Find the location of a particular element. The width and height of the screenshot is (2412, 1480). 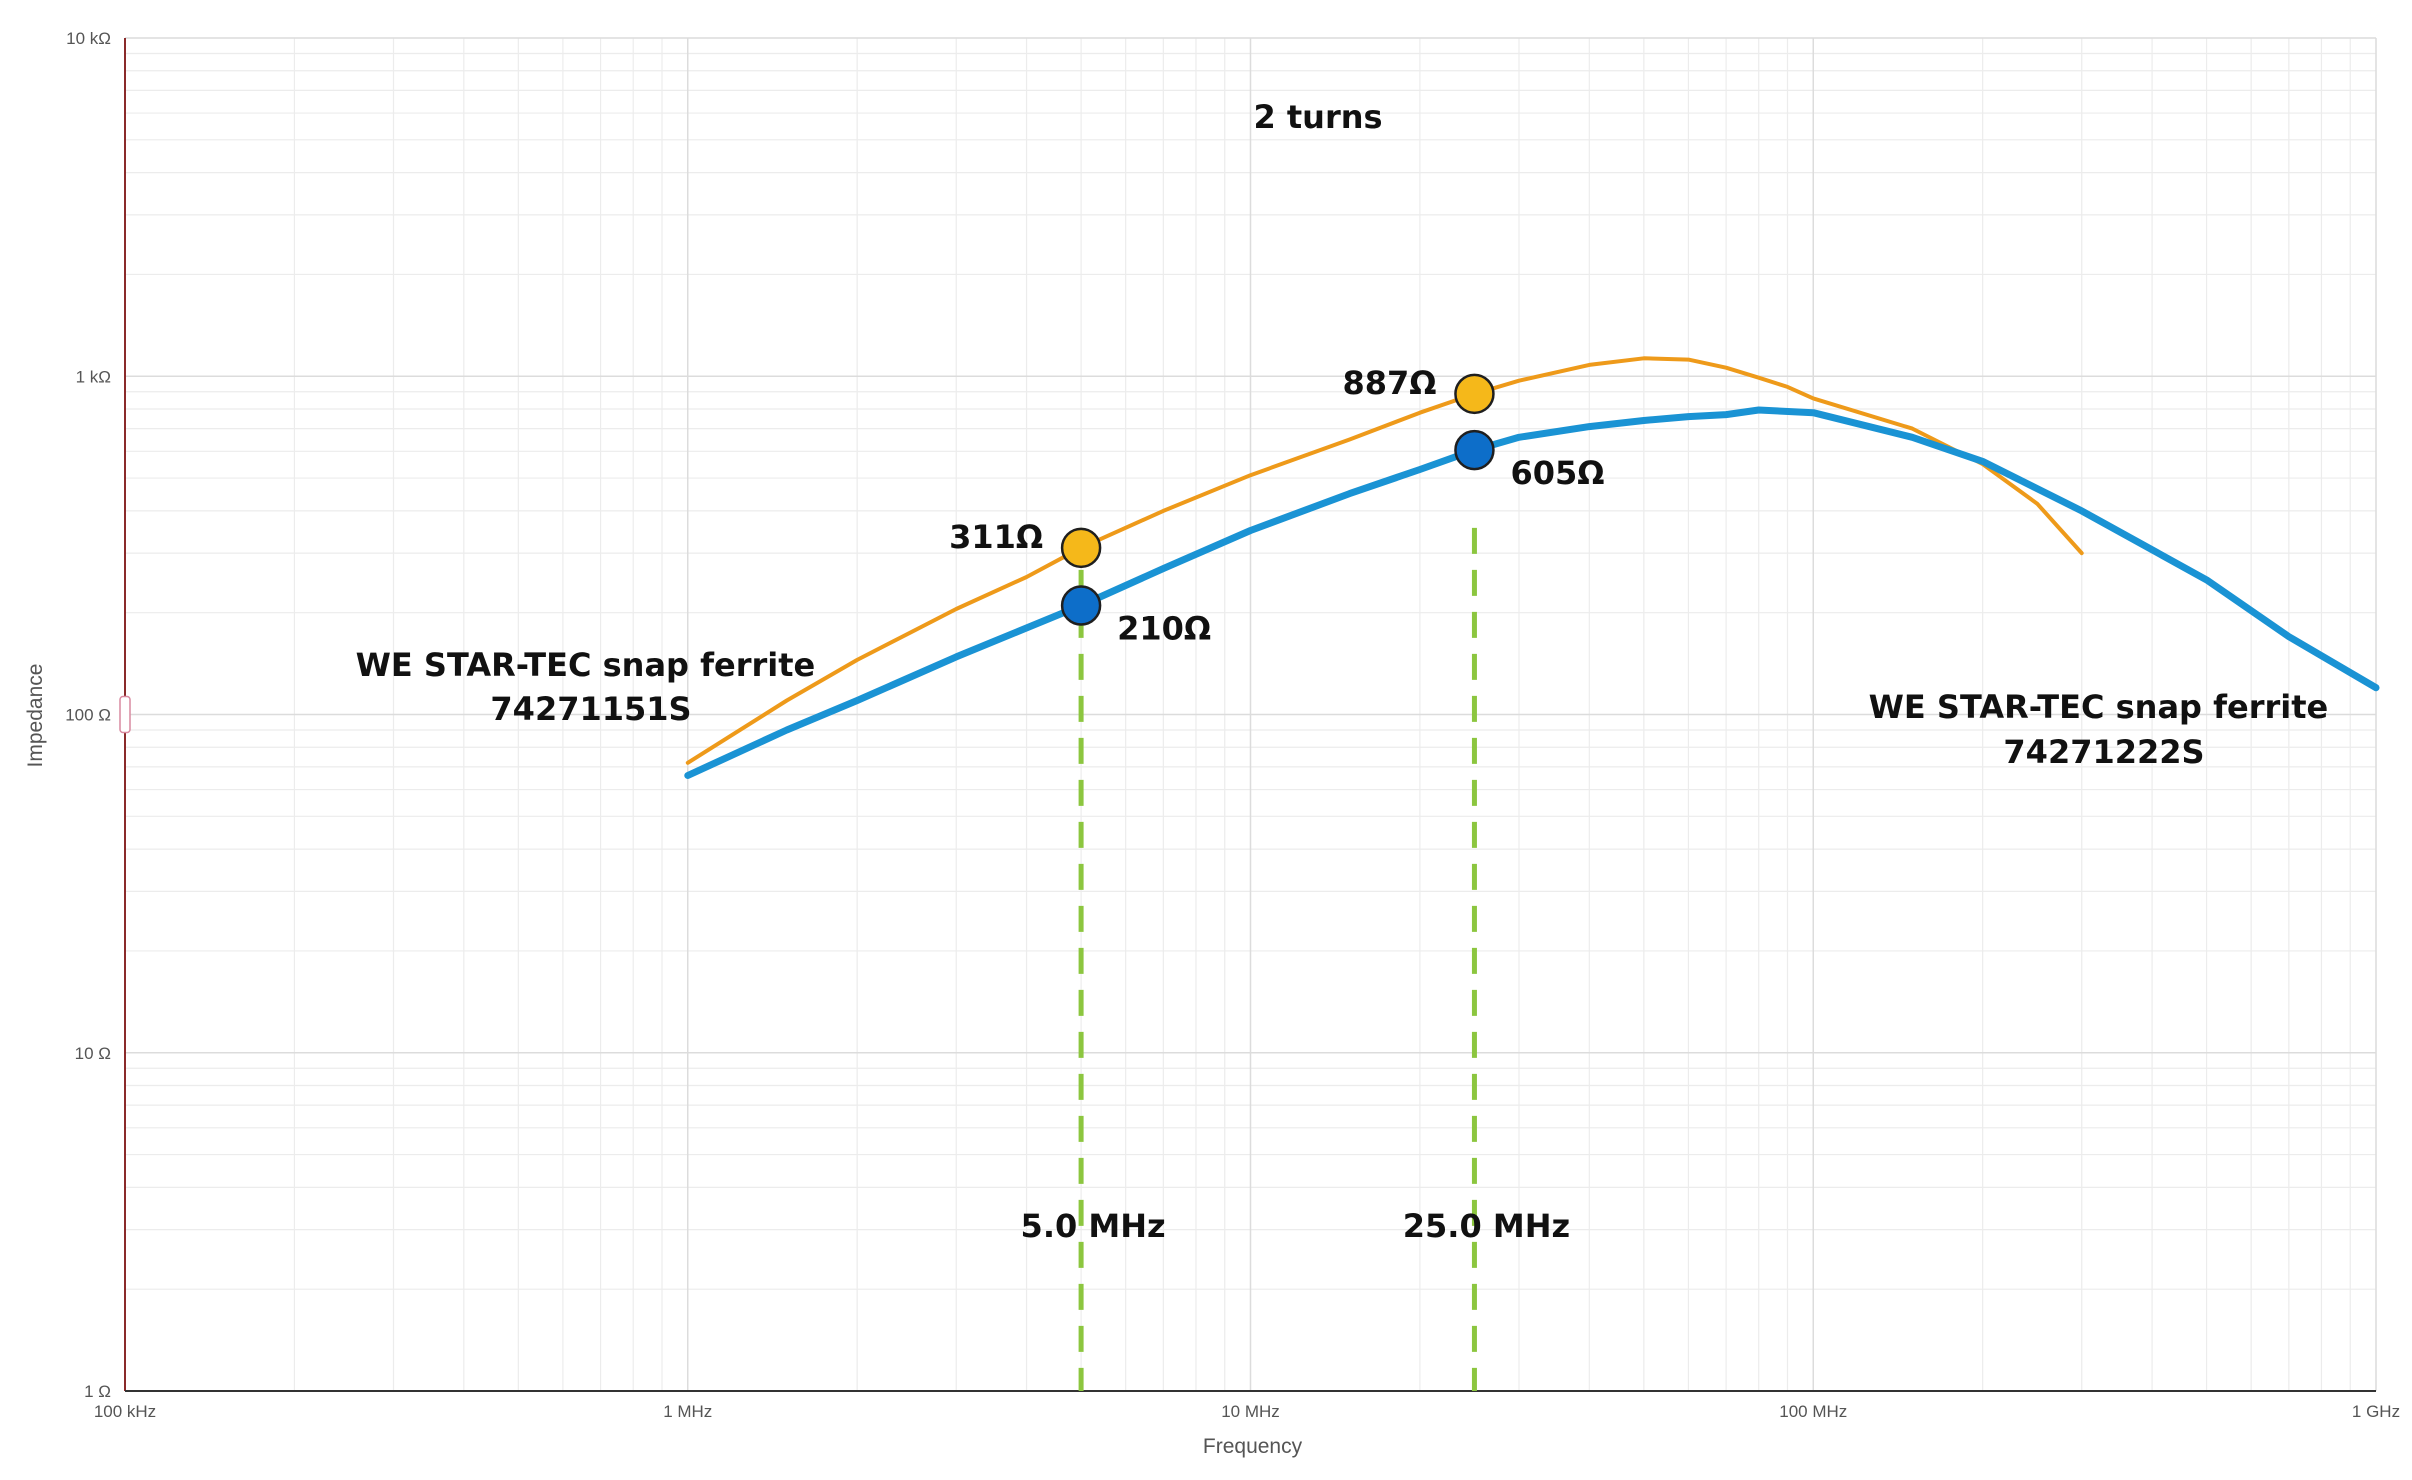

value-label: 210Ω is located at coordinates (1164, 629).